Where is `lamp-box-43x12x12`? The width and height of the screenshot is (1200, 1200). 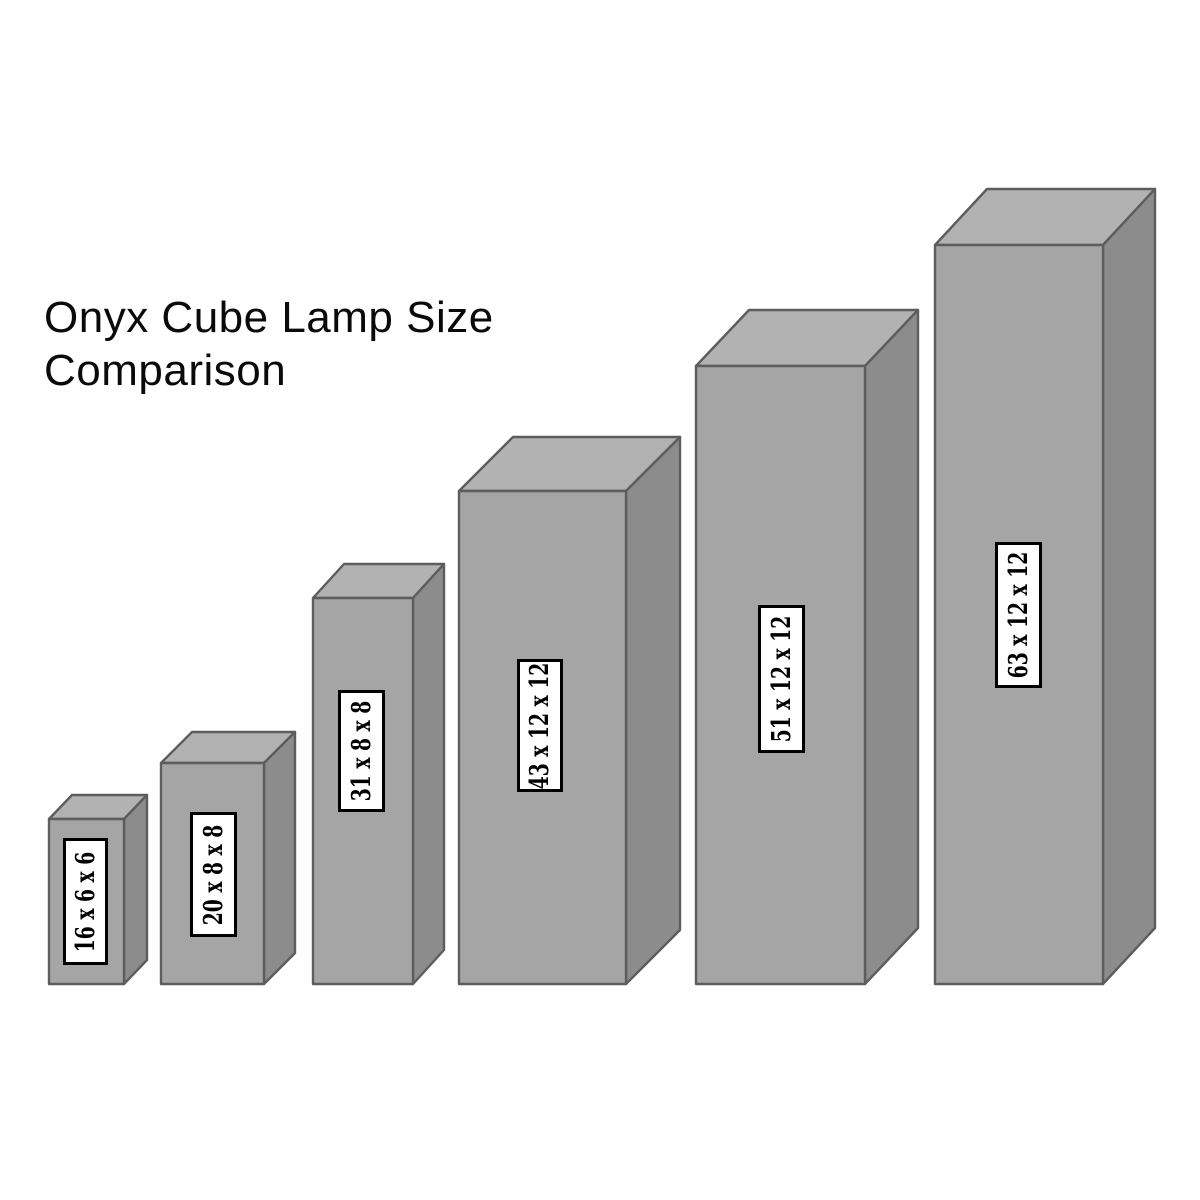 lamp-box-43x12x12 is located at coordinates (569, 710).